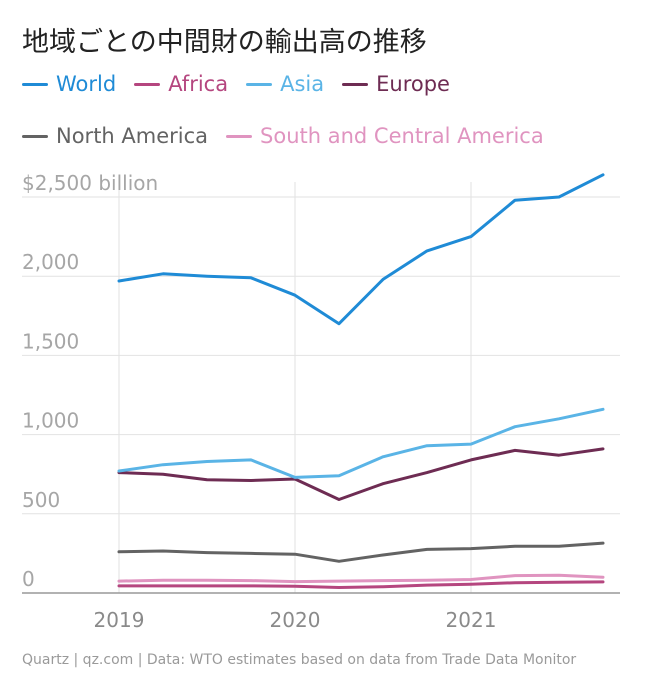  I want to click on legend-label: Asia, so click(302, 84).